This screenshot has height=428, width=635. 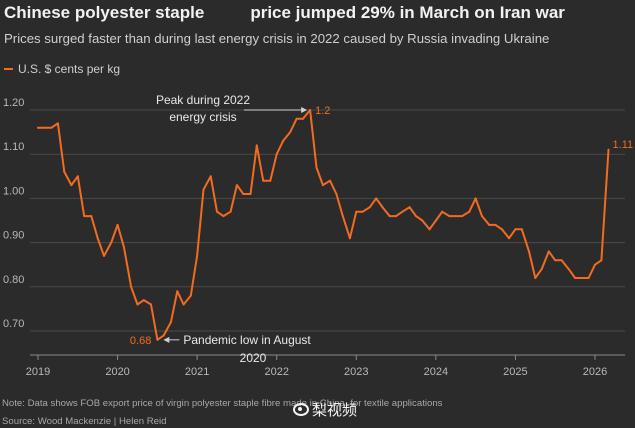 I want to click on watermark: 梨视频, so click(x=325, y=409).